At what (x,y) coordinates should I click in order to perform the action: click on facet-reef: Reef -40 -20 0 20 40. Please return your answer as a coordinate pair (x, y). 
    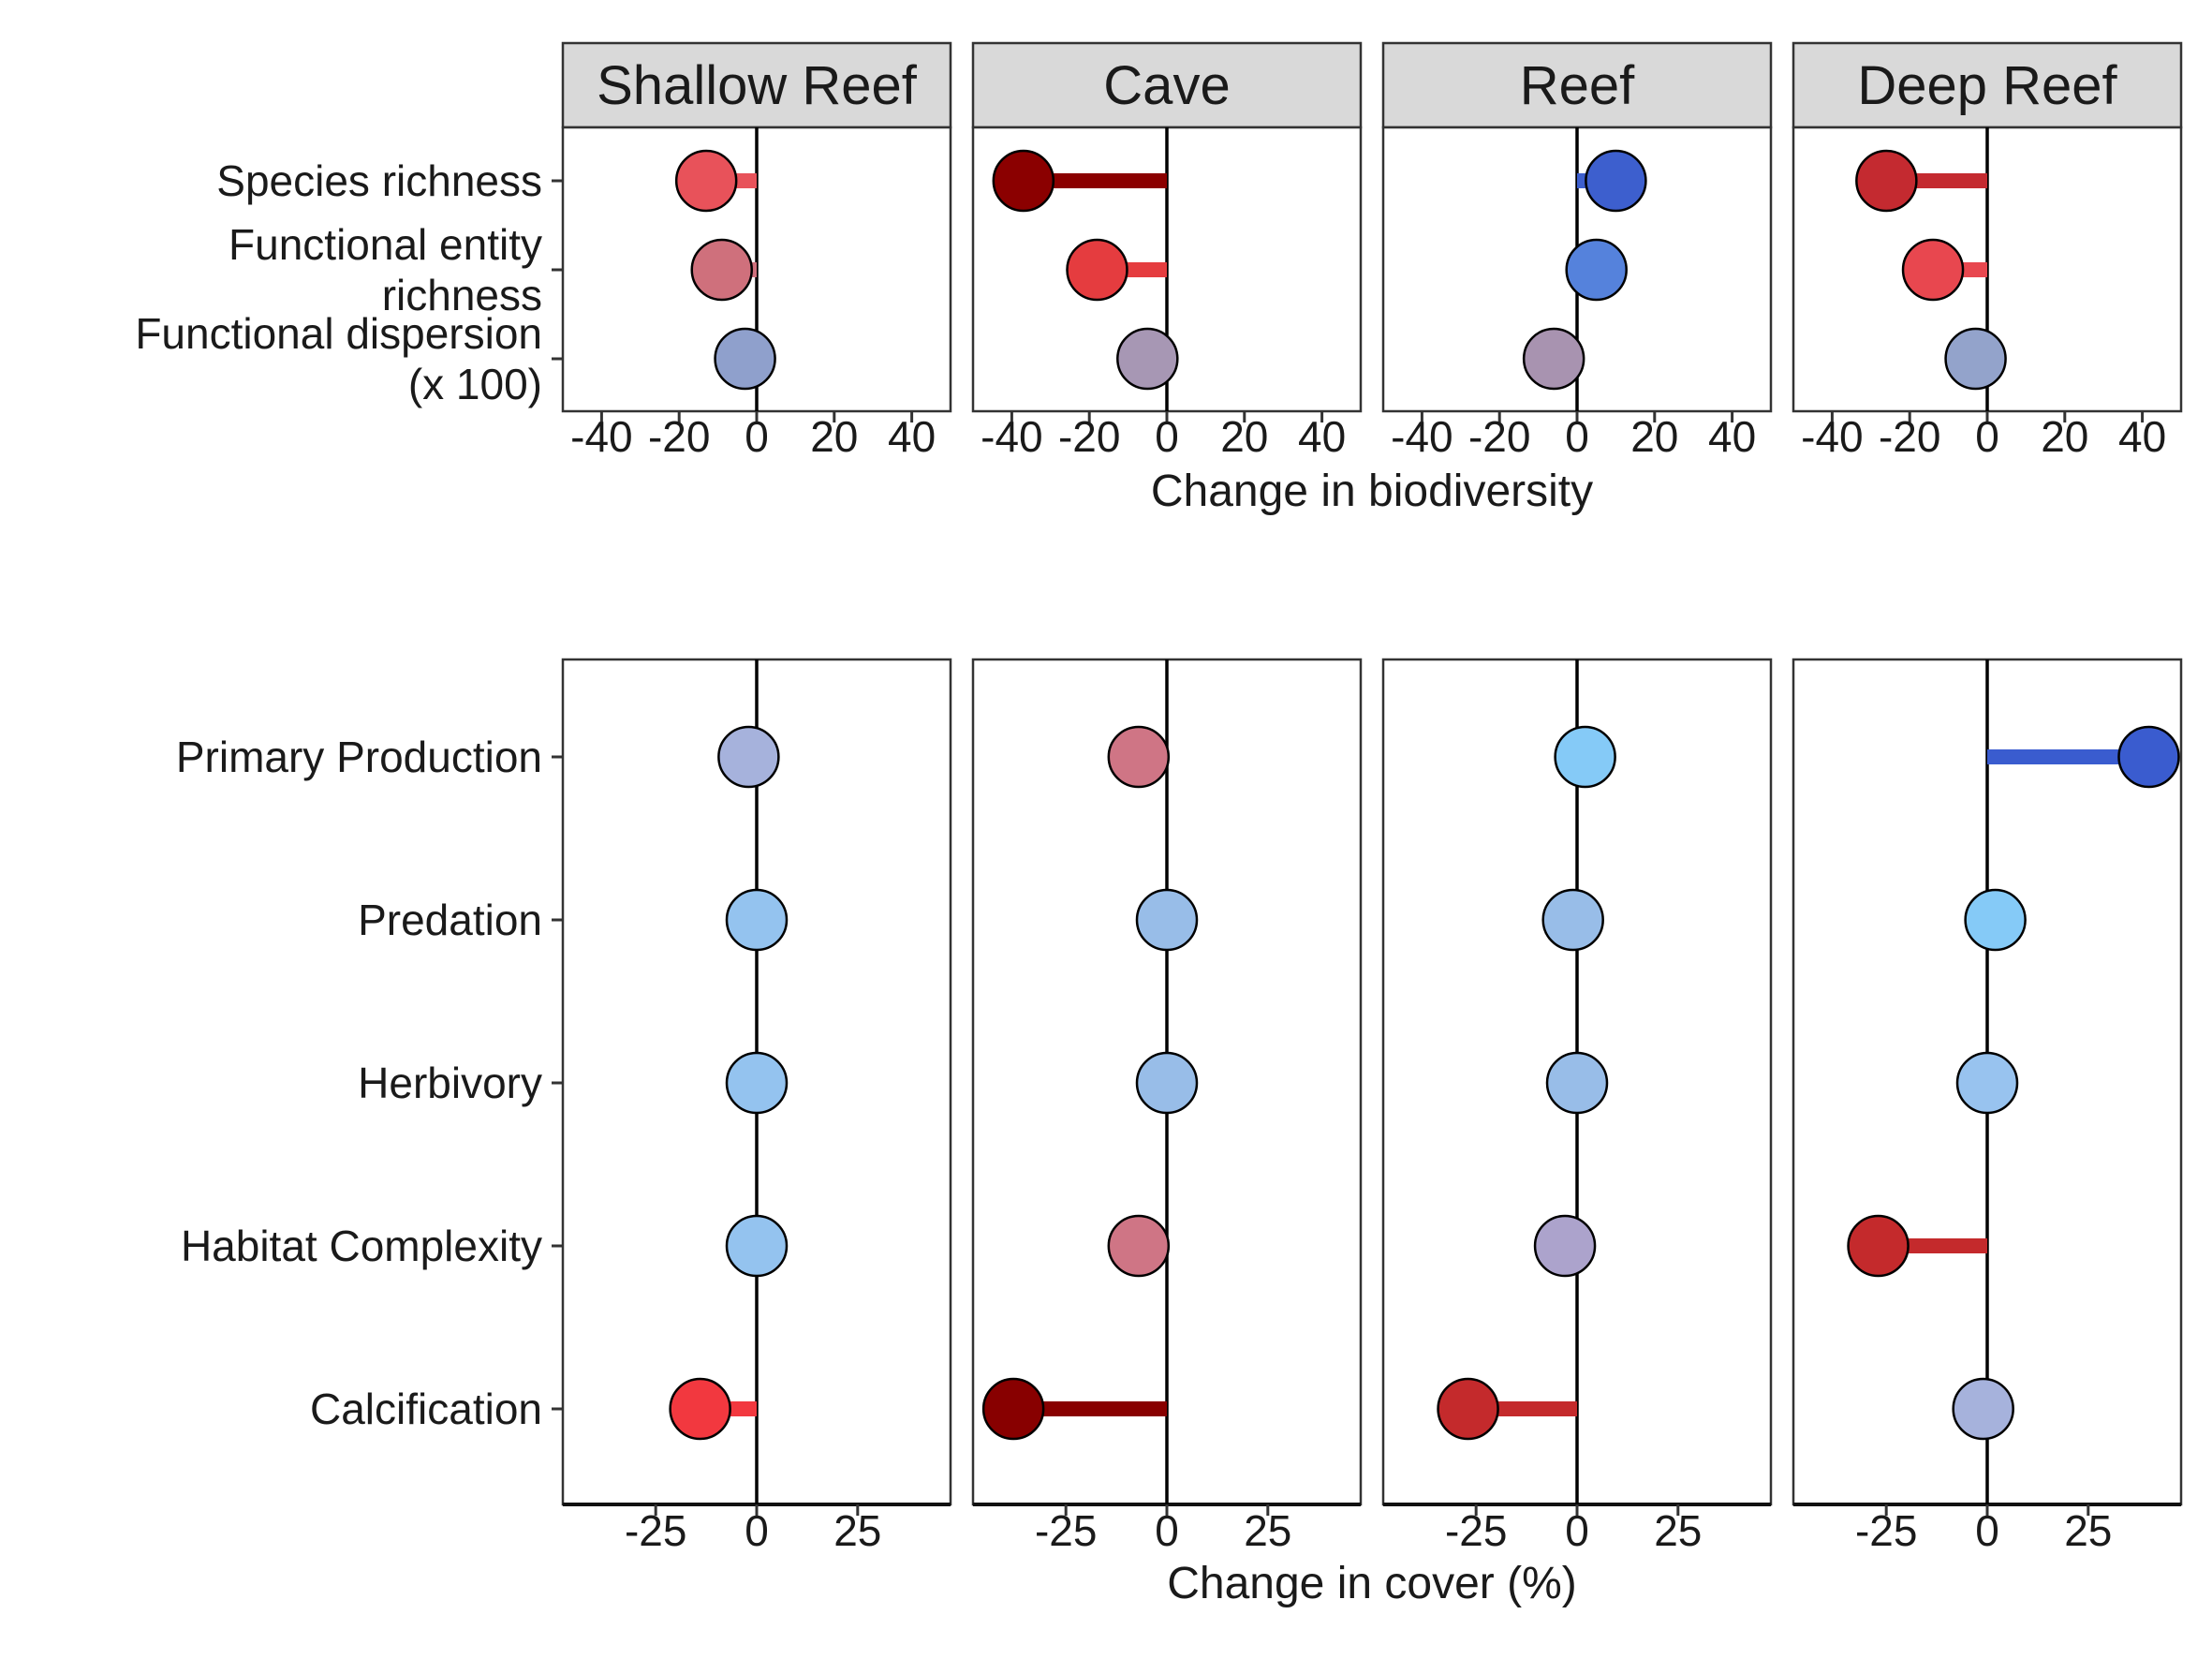
    Looking at the image, I should click on (1577, 251).